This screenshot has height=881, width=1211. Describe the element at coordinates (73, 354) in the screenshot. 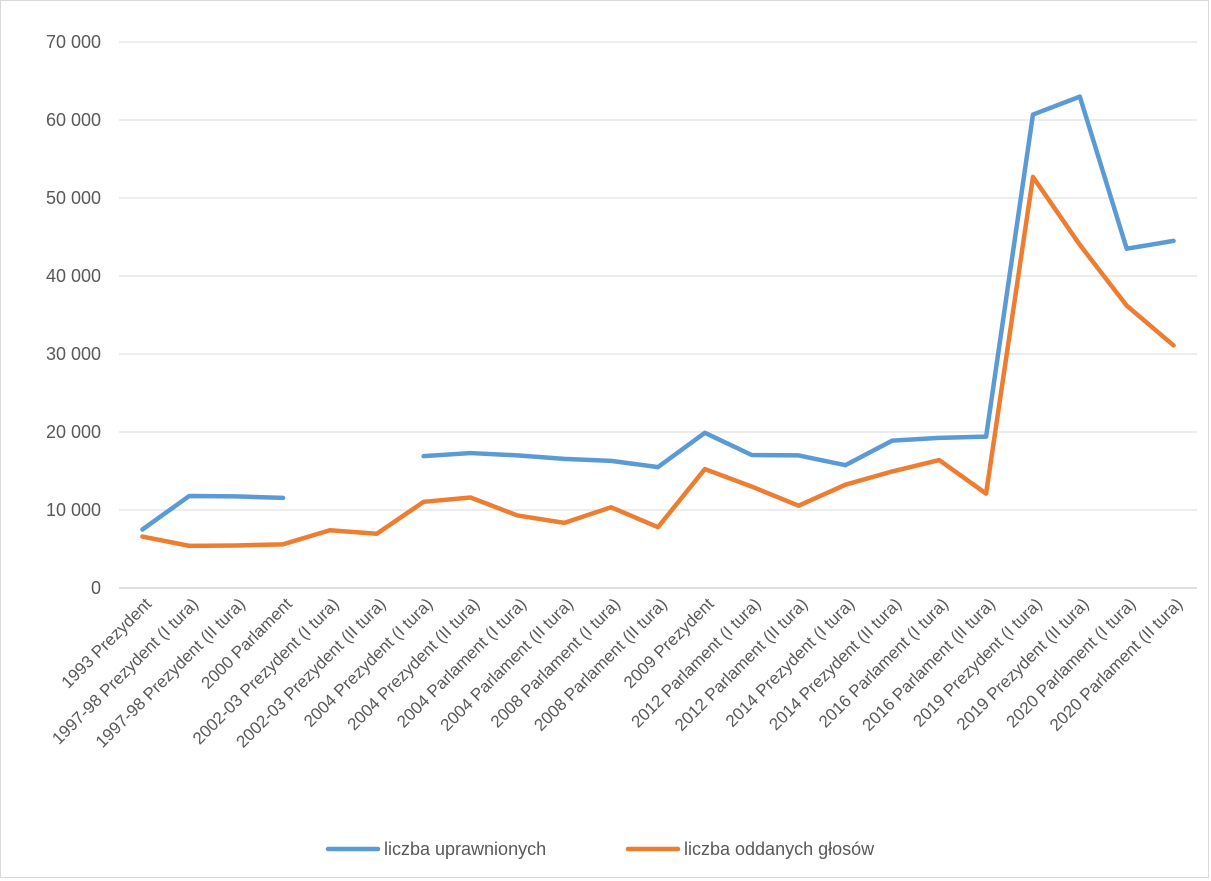

I see `y-tick-label: 30 000` at that location.